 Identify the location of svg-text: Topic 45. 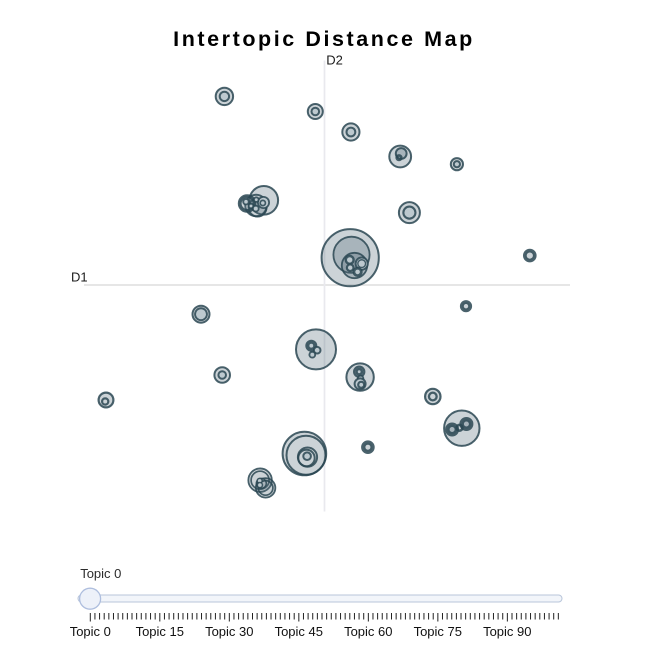
(299, 631).